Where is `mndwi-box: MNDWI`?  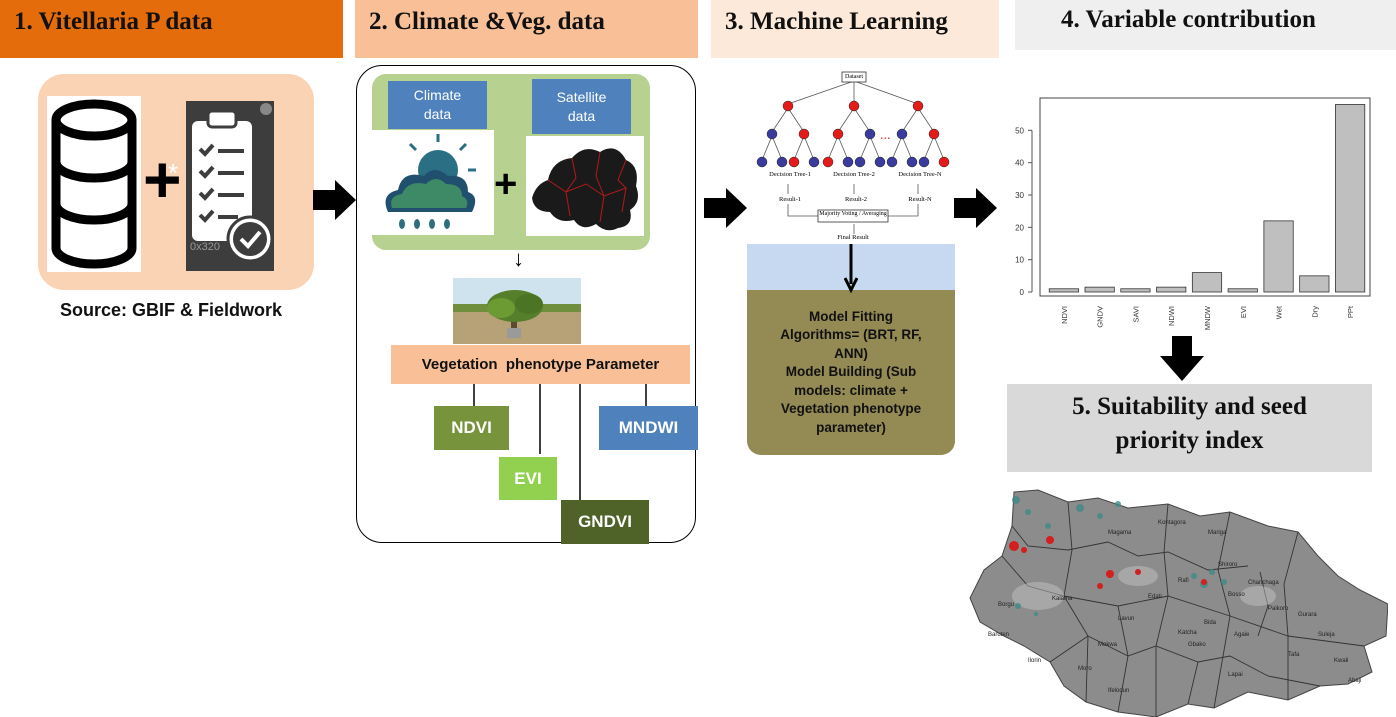 mndwi-box: MNDWI is located at coordinates (648, 428).